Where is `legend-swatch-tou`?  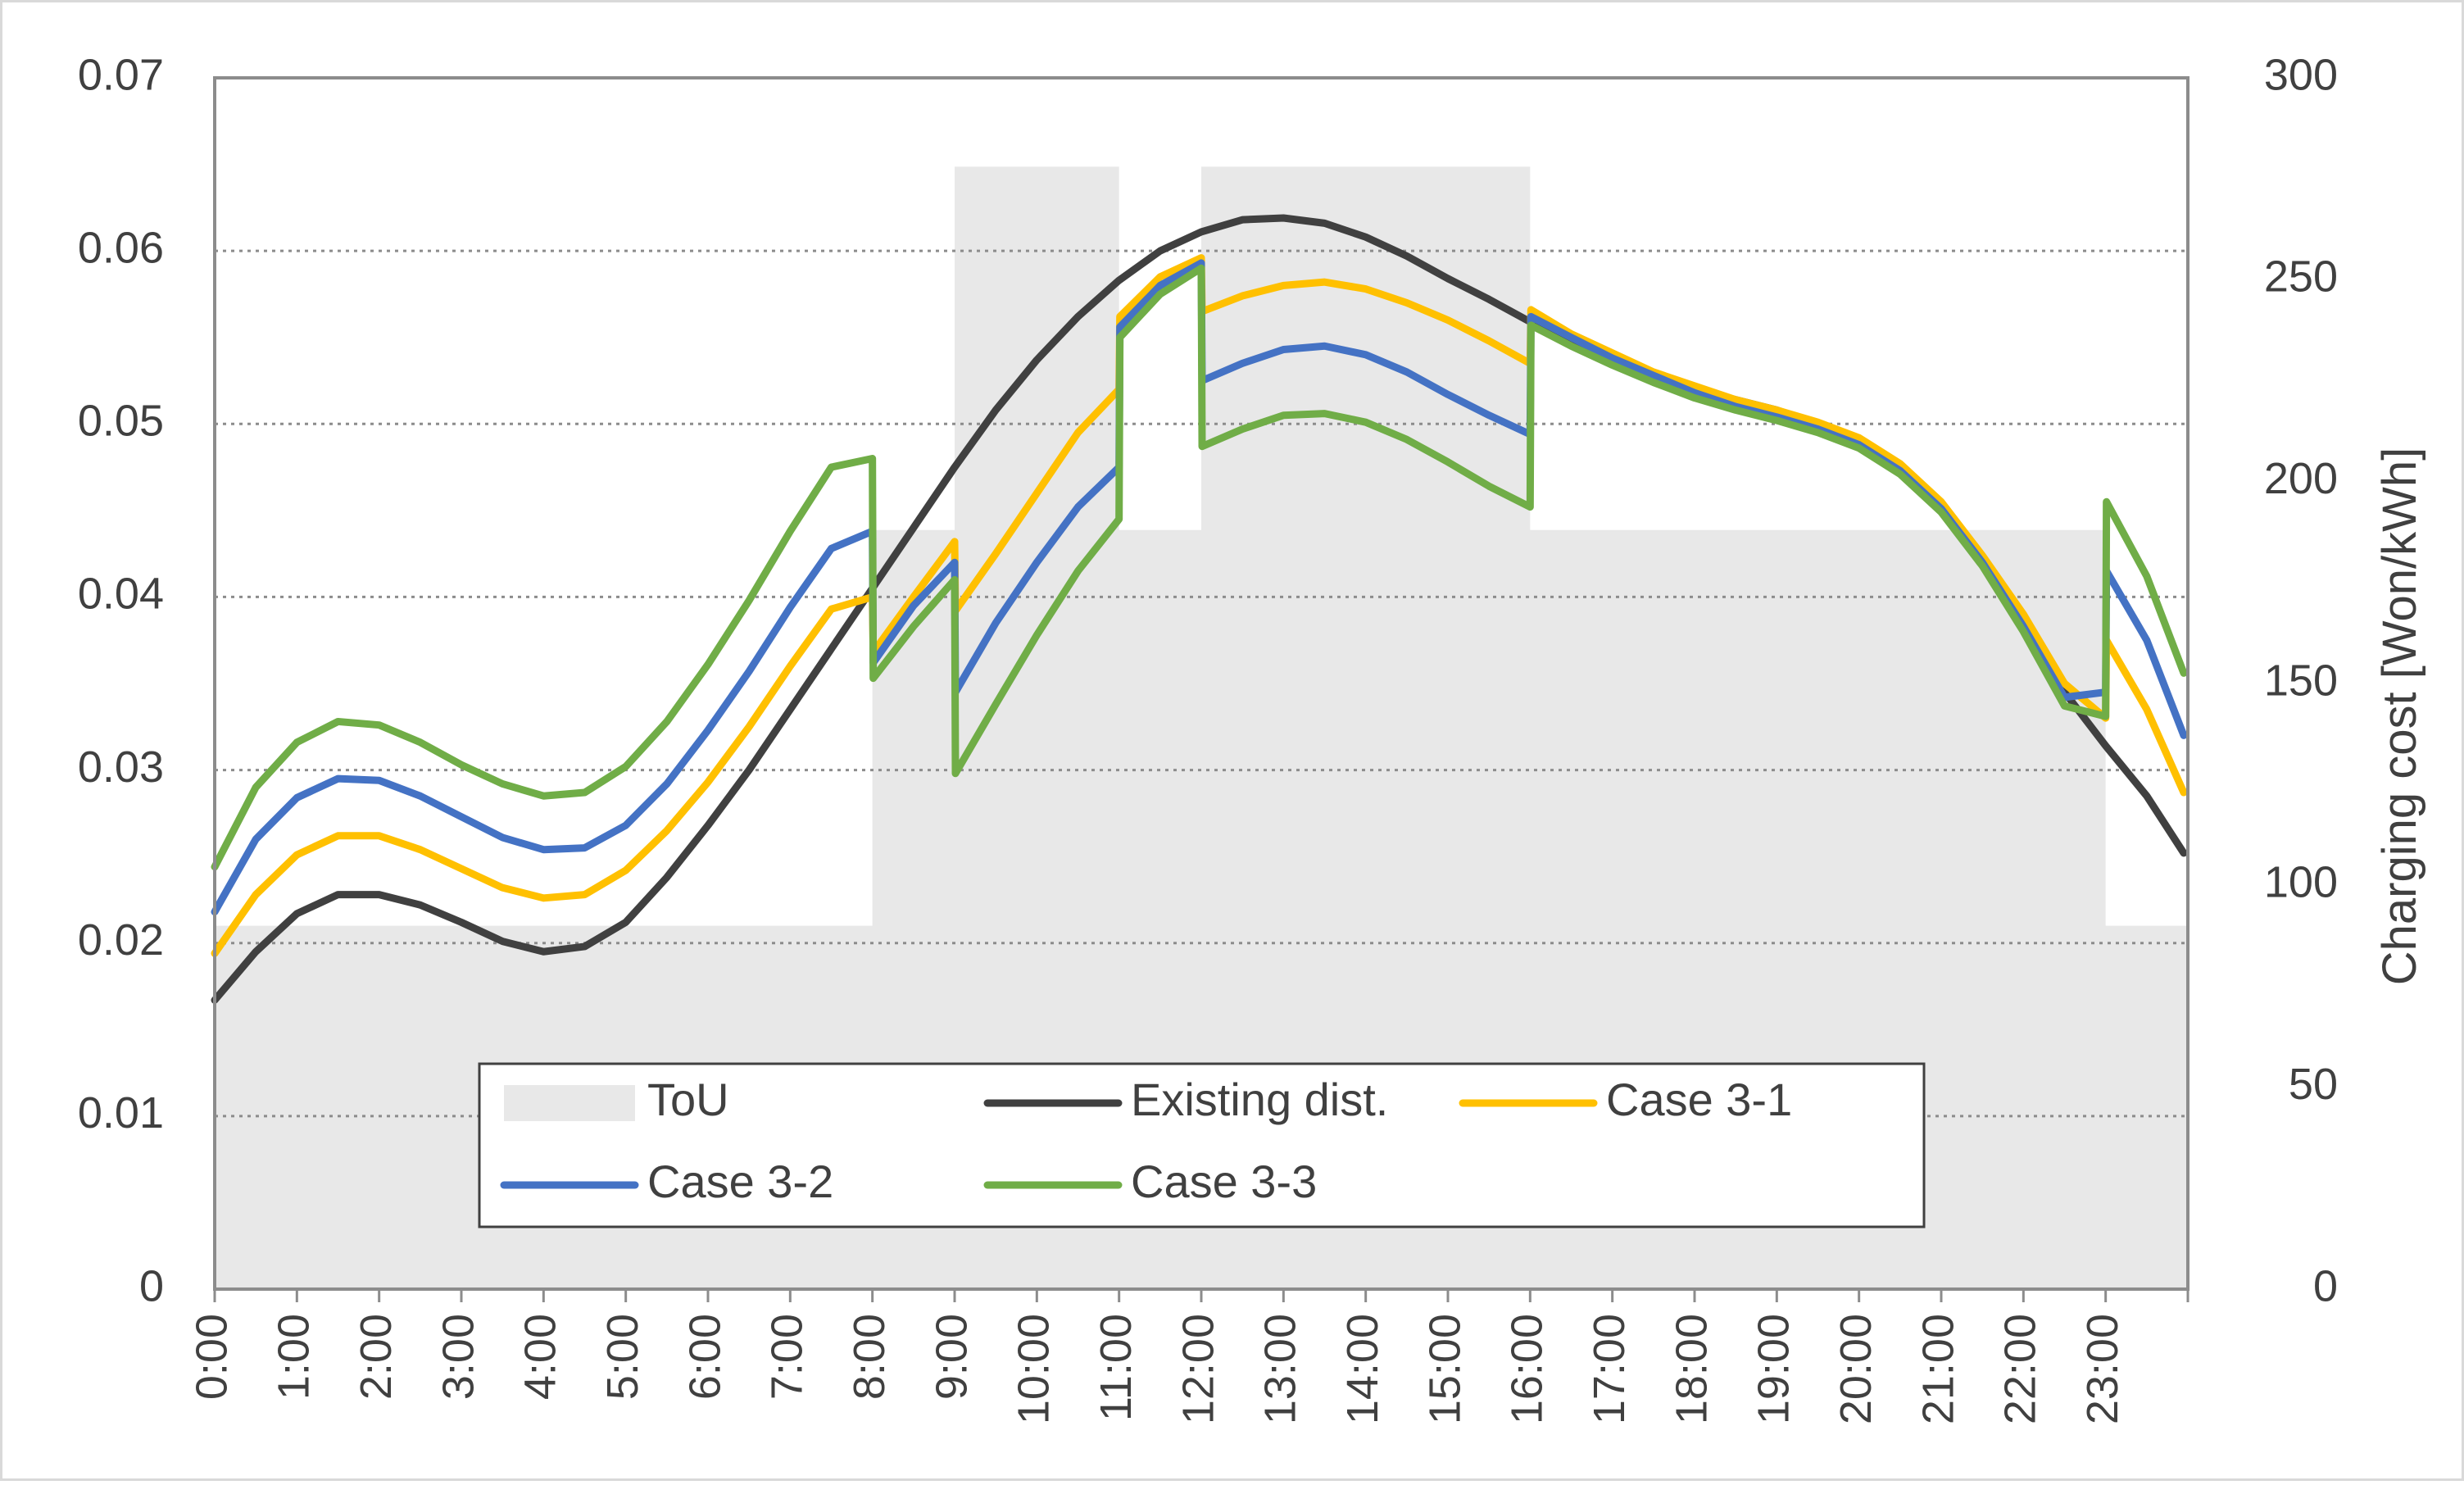 legend-swatch-tou is located at coordinates (569, 1103).